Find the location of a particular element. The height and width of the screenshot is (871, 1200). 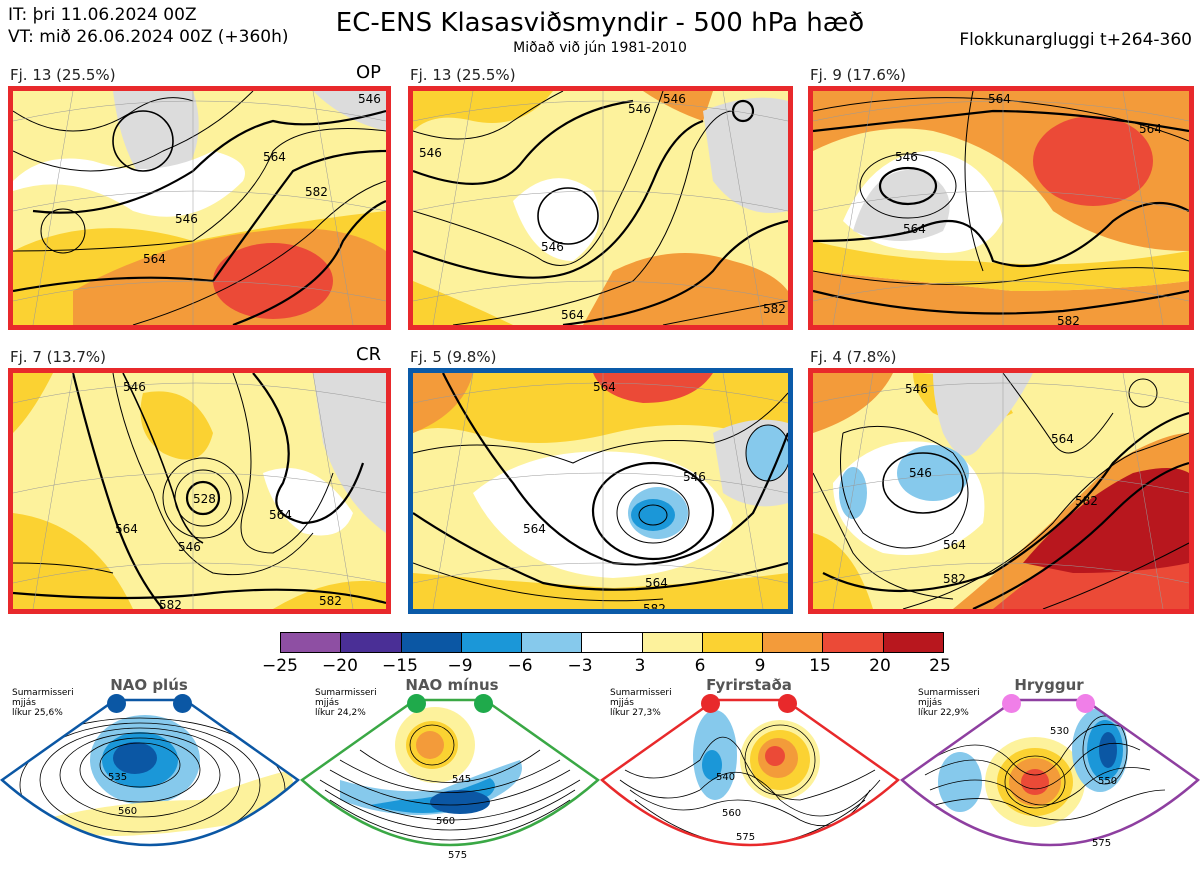

regime-2-name: NAO mínus is located at coordinates (452, 685).